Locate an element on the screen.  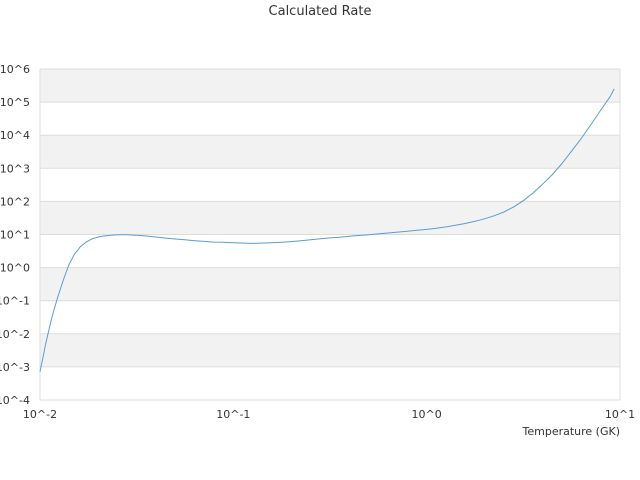
x-tick-label: 10^-1 is located at coordinates (233, 414).